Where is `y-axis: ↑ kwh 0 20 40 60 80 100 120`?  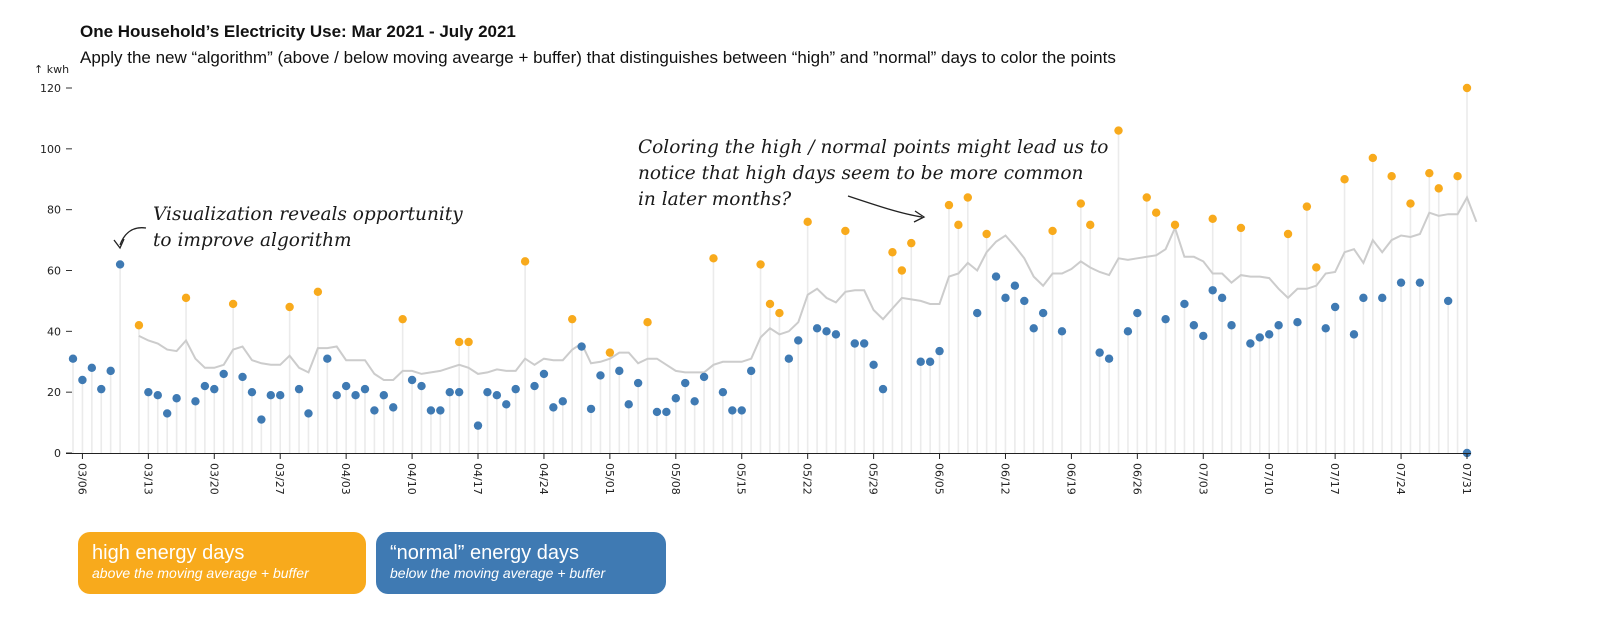 y-axis: ↑ kwh 0 20 40 60 80 100 120 is located at coordinates (53, 261).